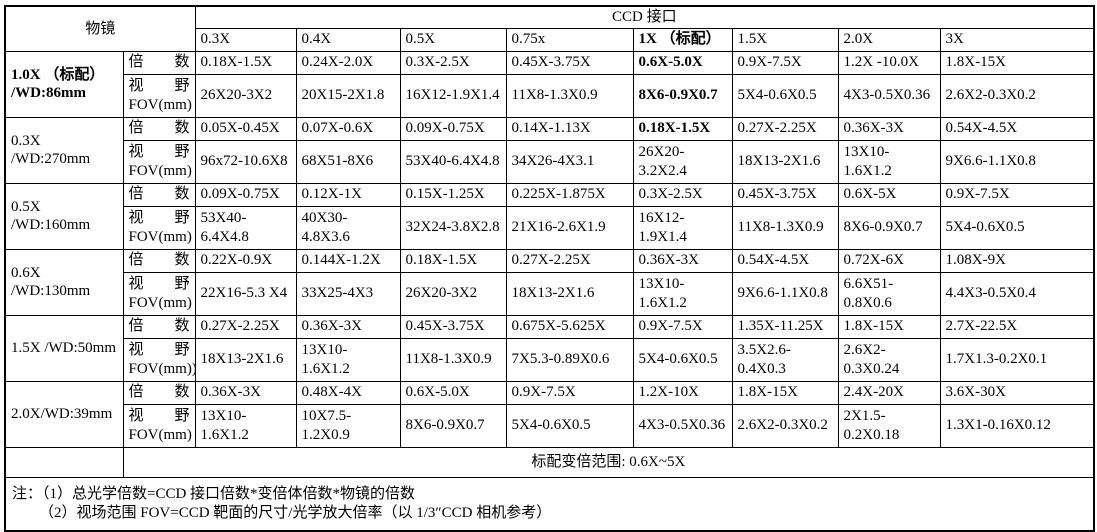 Image resolution: width=1097 pixels, height=532 pixels. I want to click on fov-cell: 96x72-10.6X8, so click(245, 161).